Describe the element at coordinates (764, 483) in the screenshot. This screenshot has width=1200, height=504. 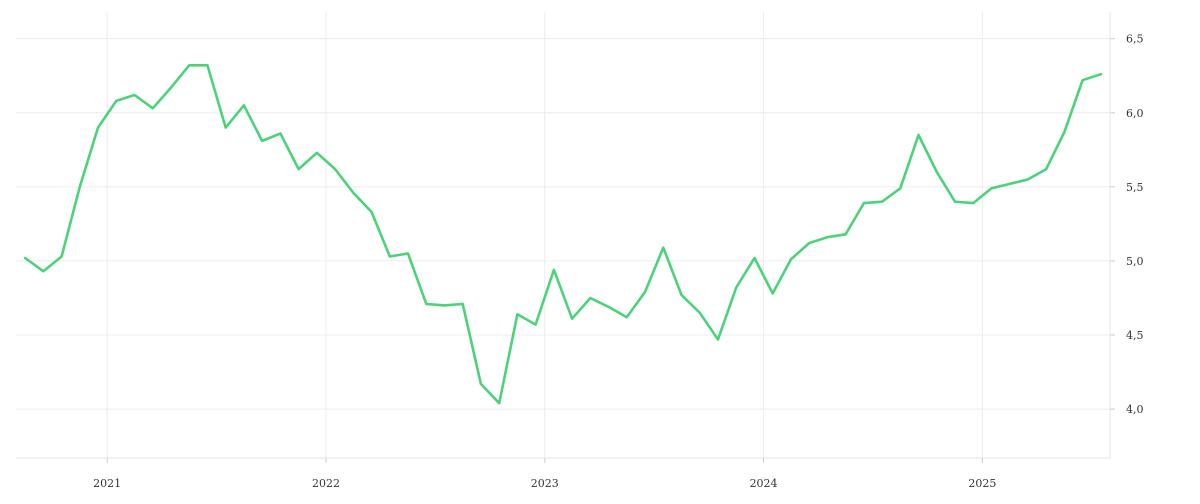
I see `x-tick-label: 2024` at that location.